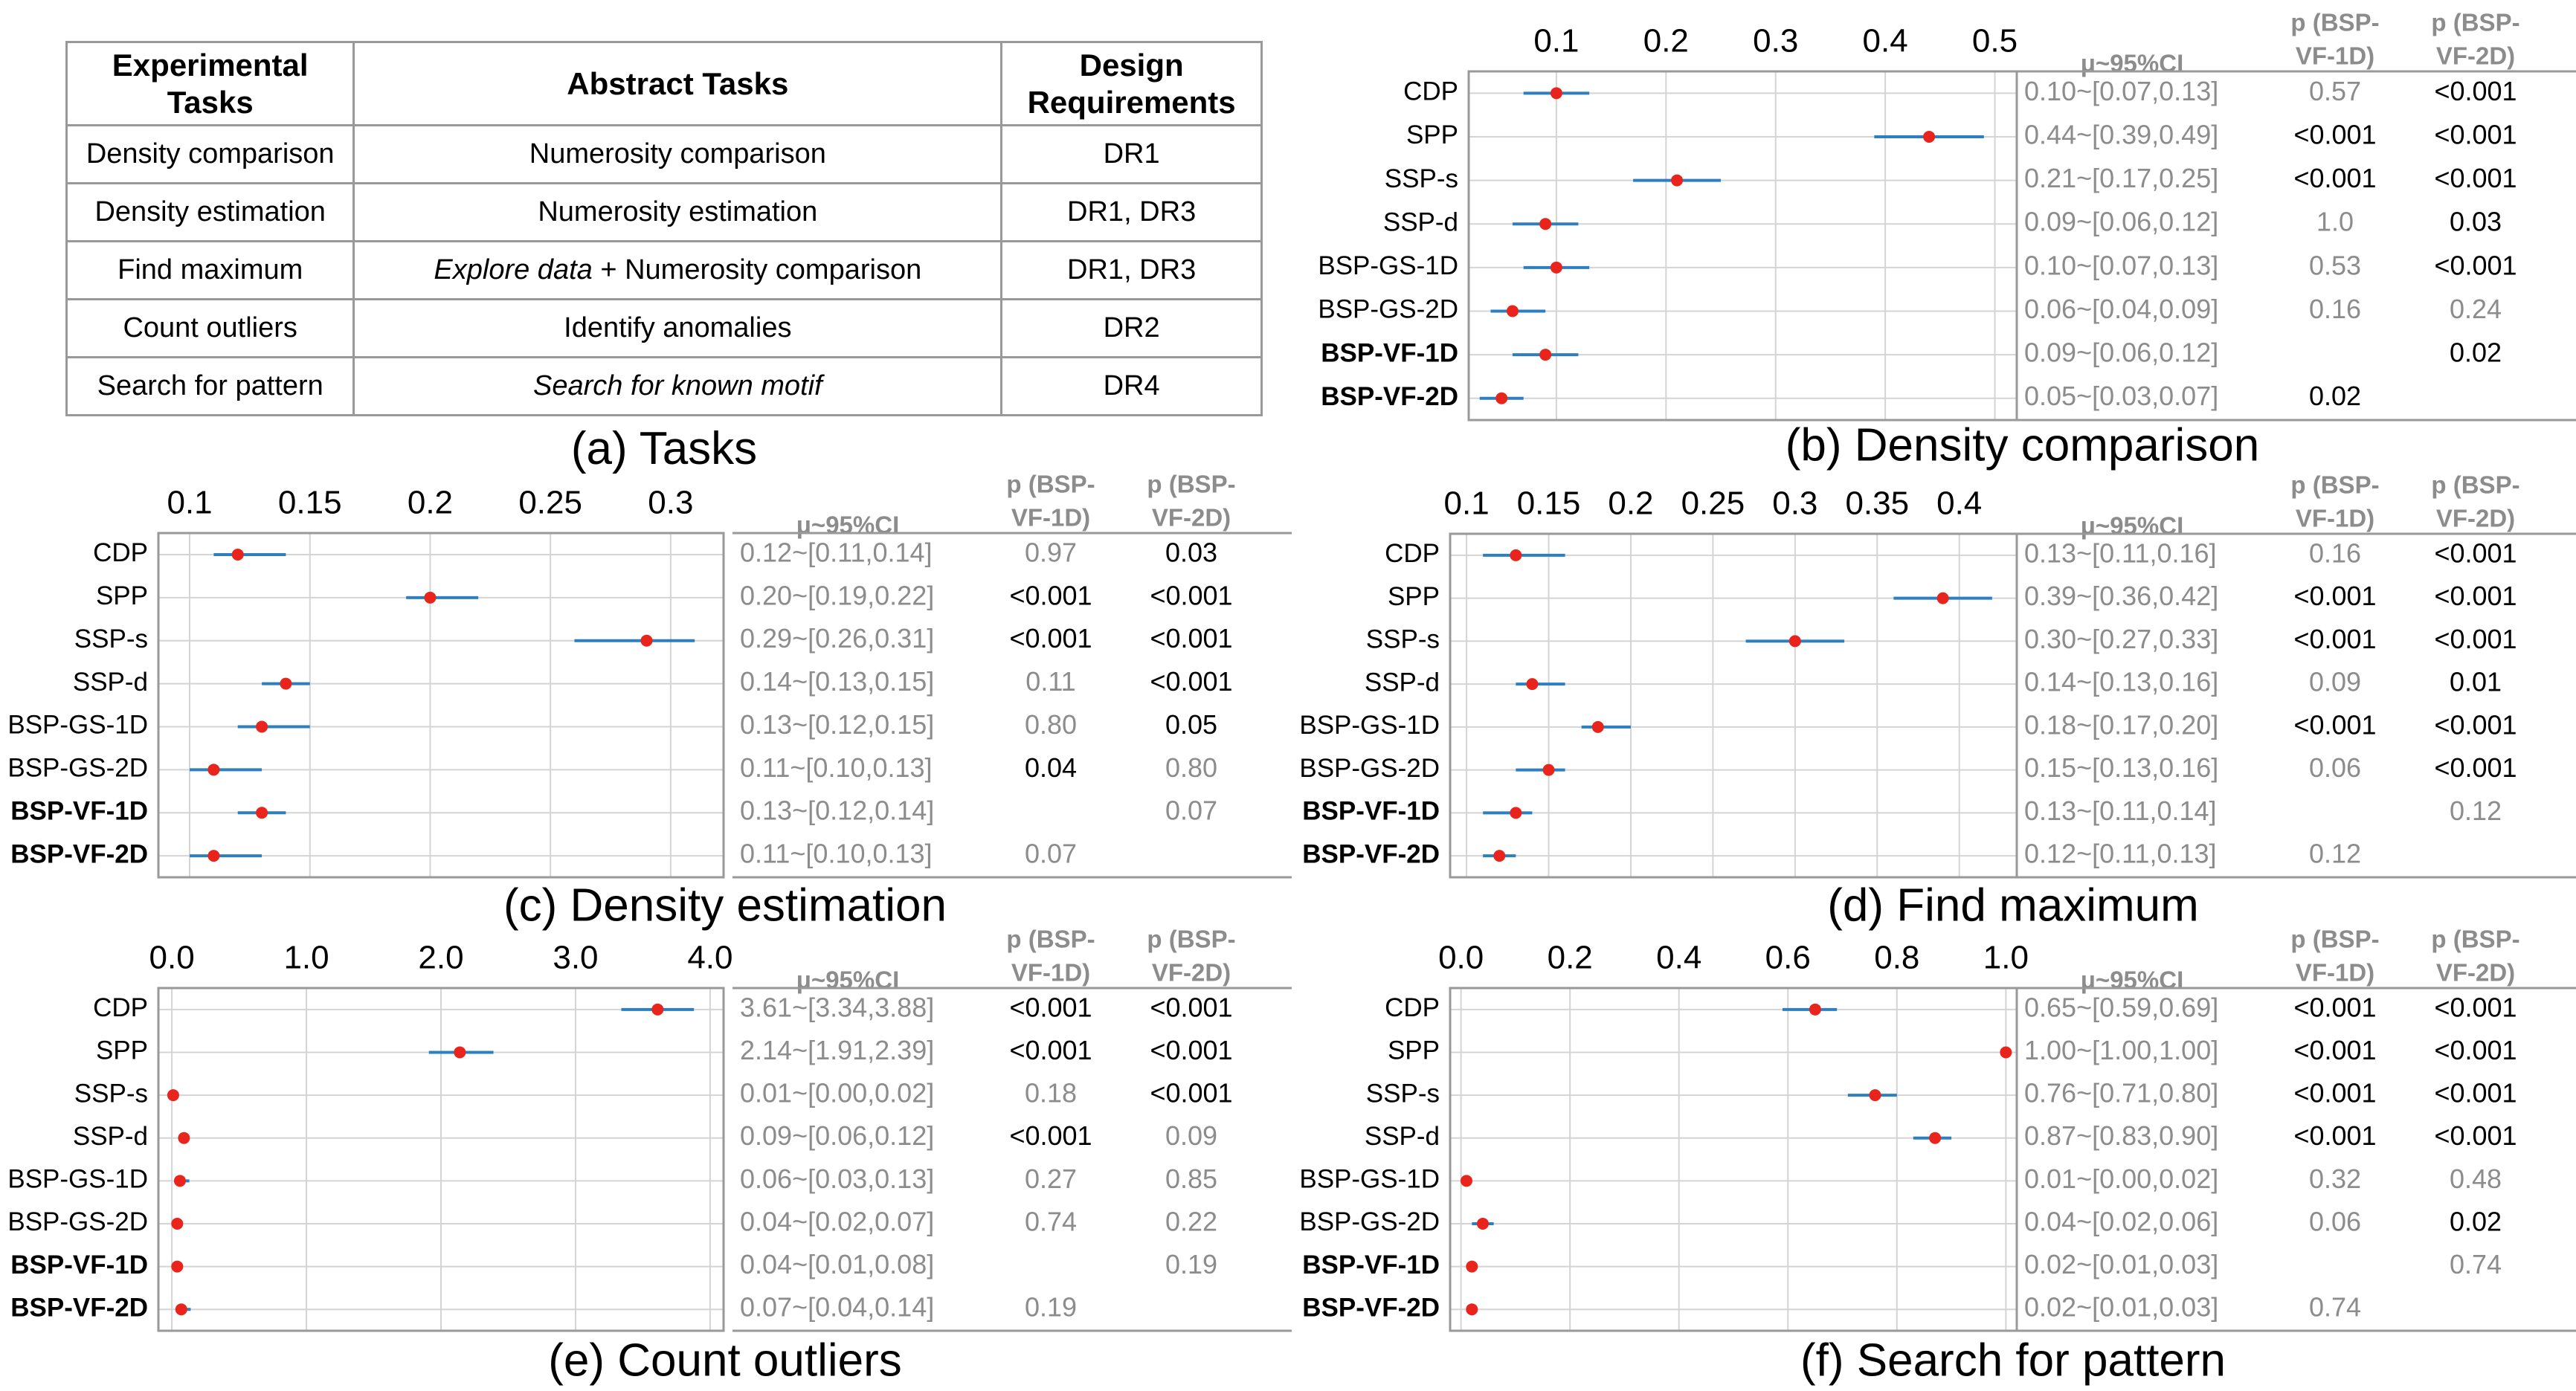 Image resolution: width=2576 pixels, height=1391 pixels. I want to click on p1-value: 0.04, so click(1051, 767).